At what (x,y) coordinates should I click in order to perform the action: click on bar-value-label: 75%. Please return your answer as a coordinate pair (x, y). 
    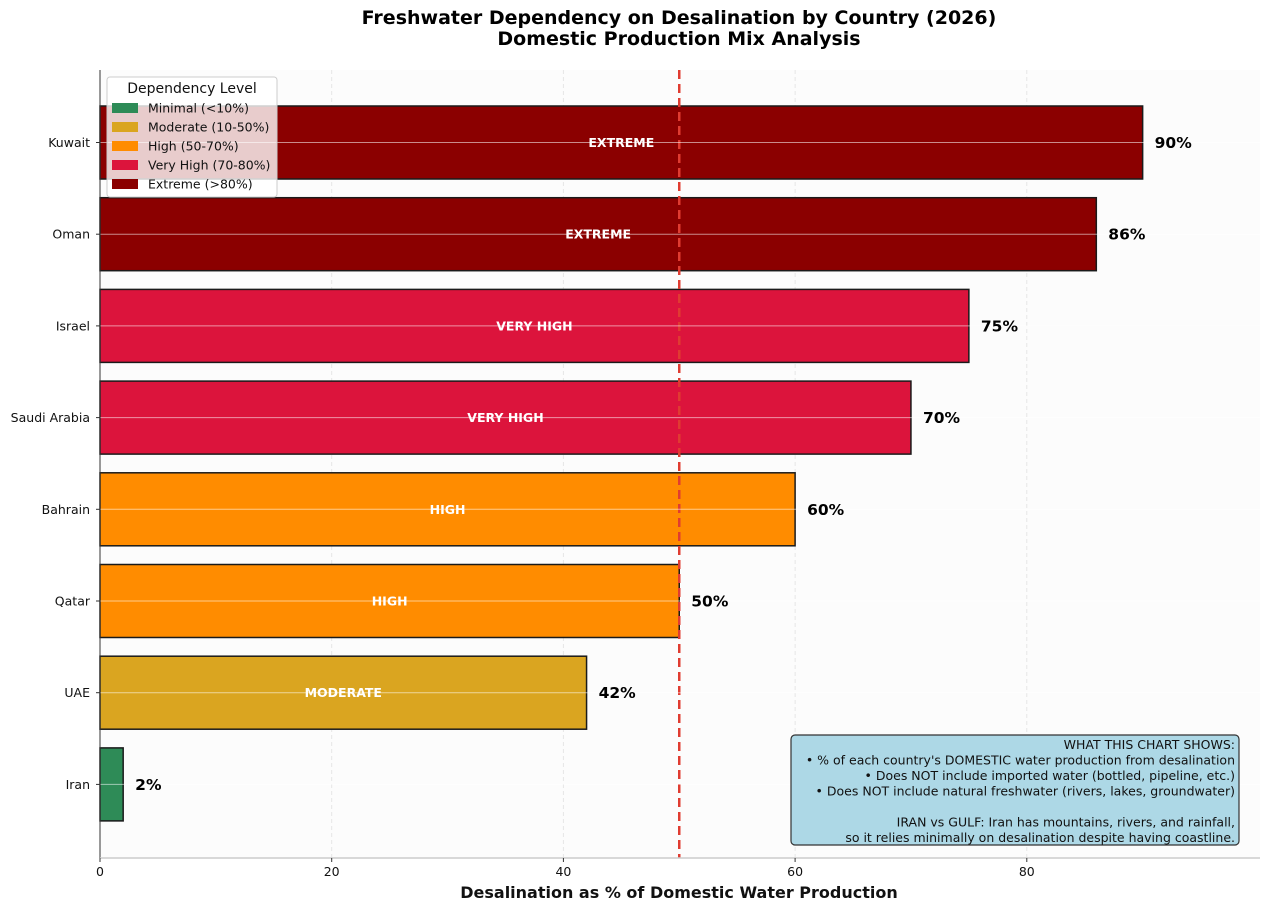
    Looking at the image, I should click on (1000, 326).